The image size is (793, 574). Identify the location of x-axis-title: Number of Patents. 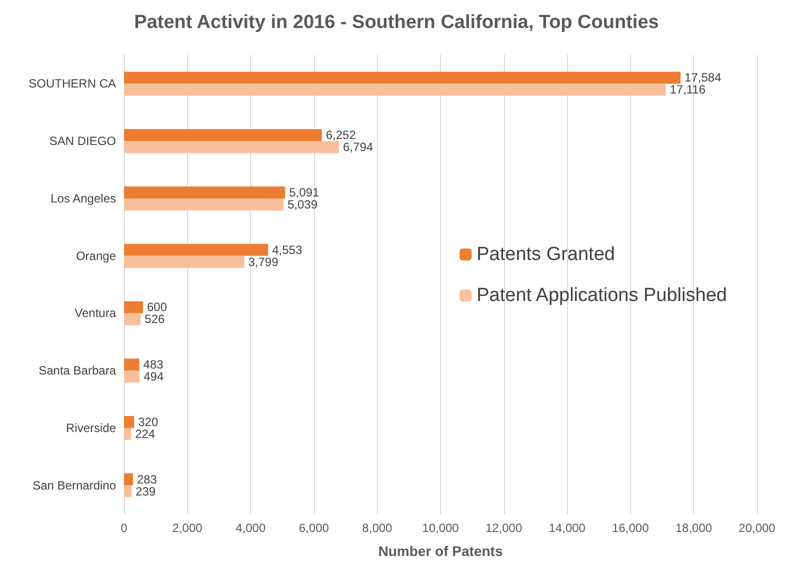
(440, 551).